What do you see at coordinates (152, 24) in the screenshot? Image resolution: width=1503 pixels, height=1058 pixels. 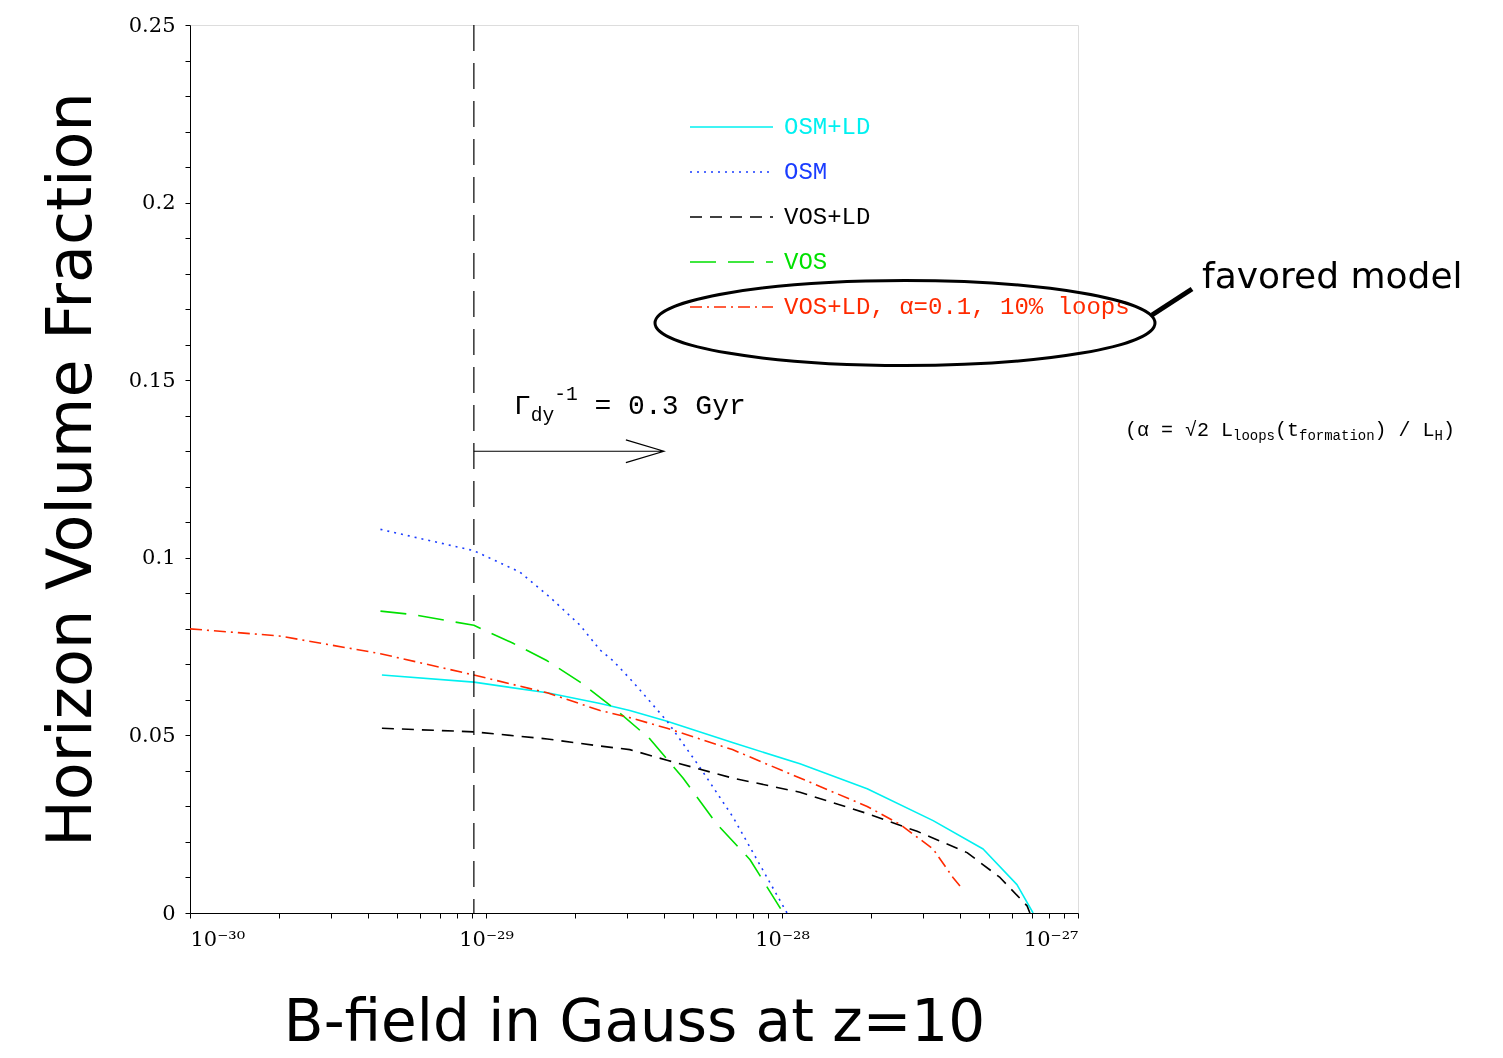 I see `y-tick-label: 0.25` at bounding box center [152, 24].